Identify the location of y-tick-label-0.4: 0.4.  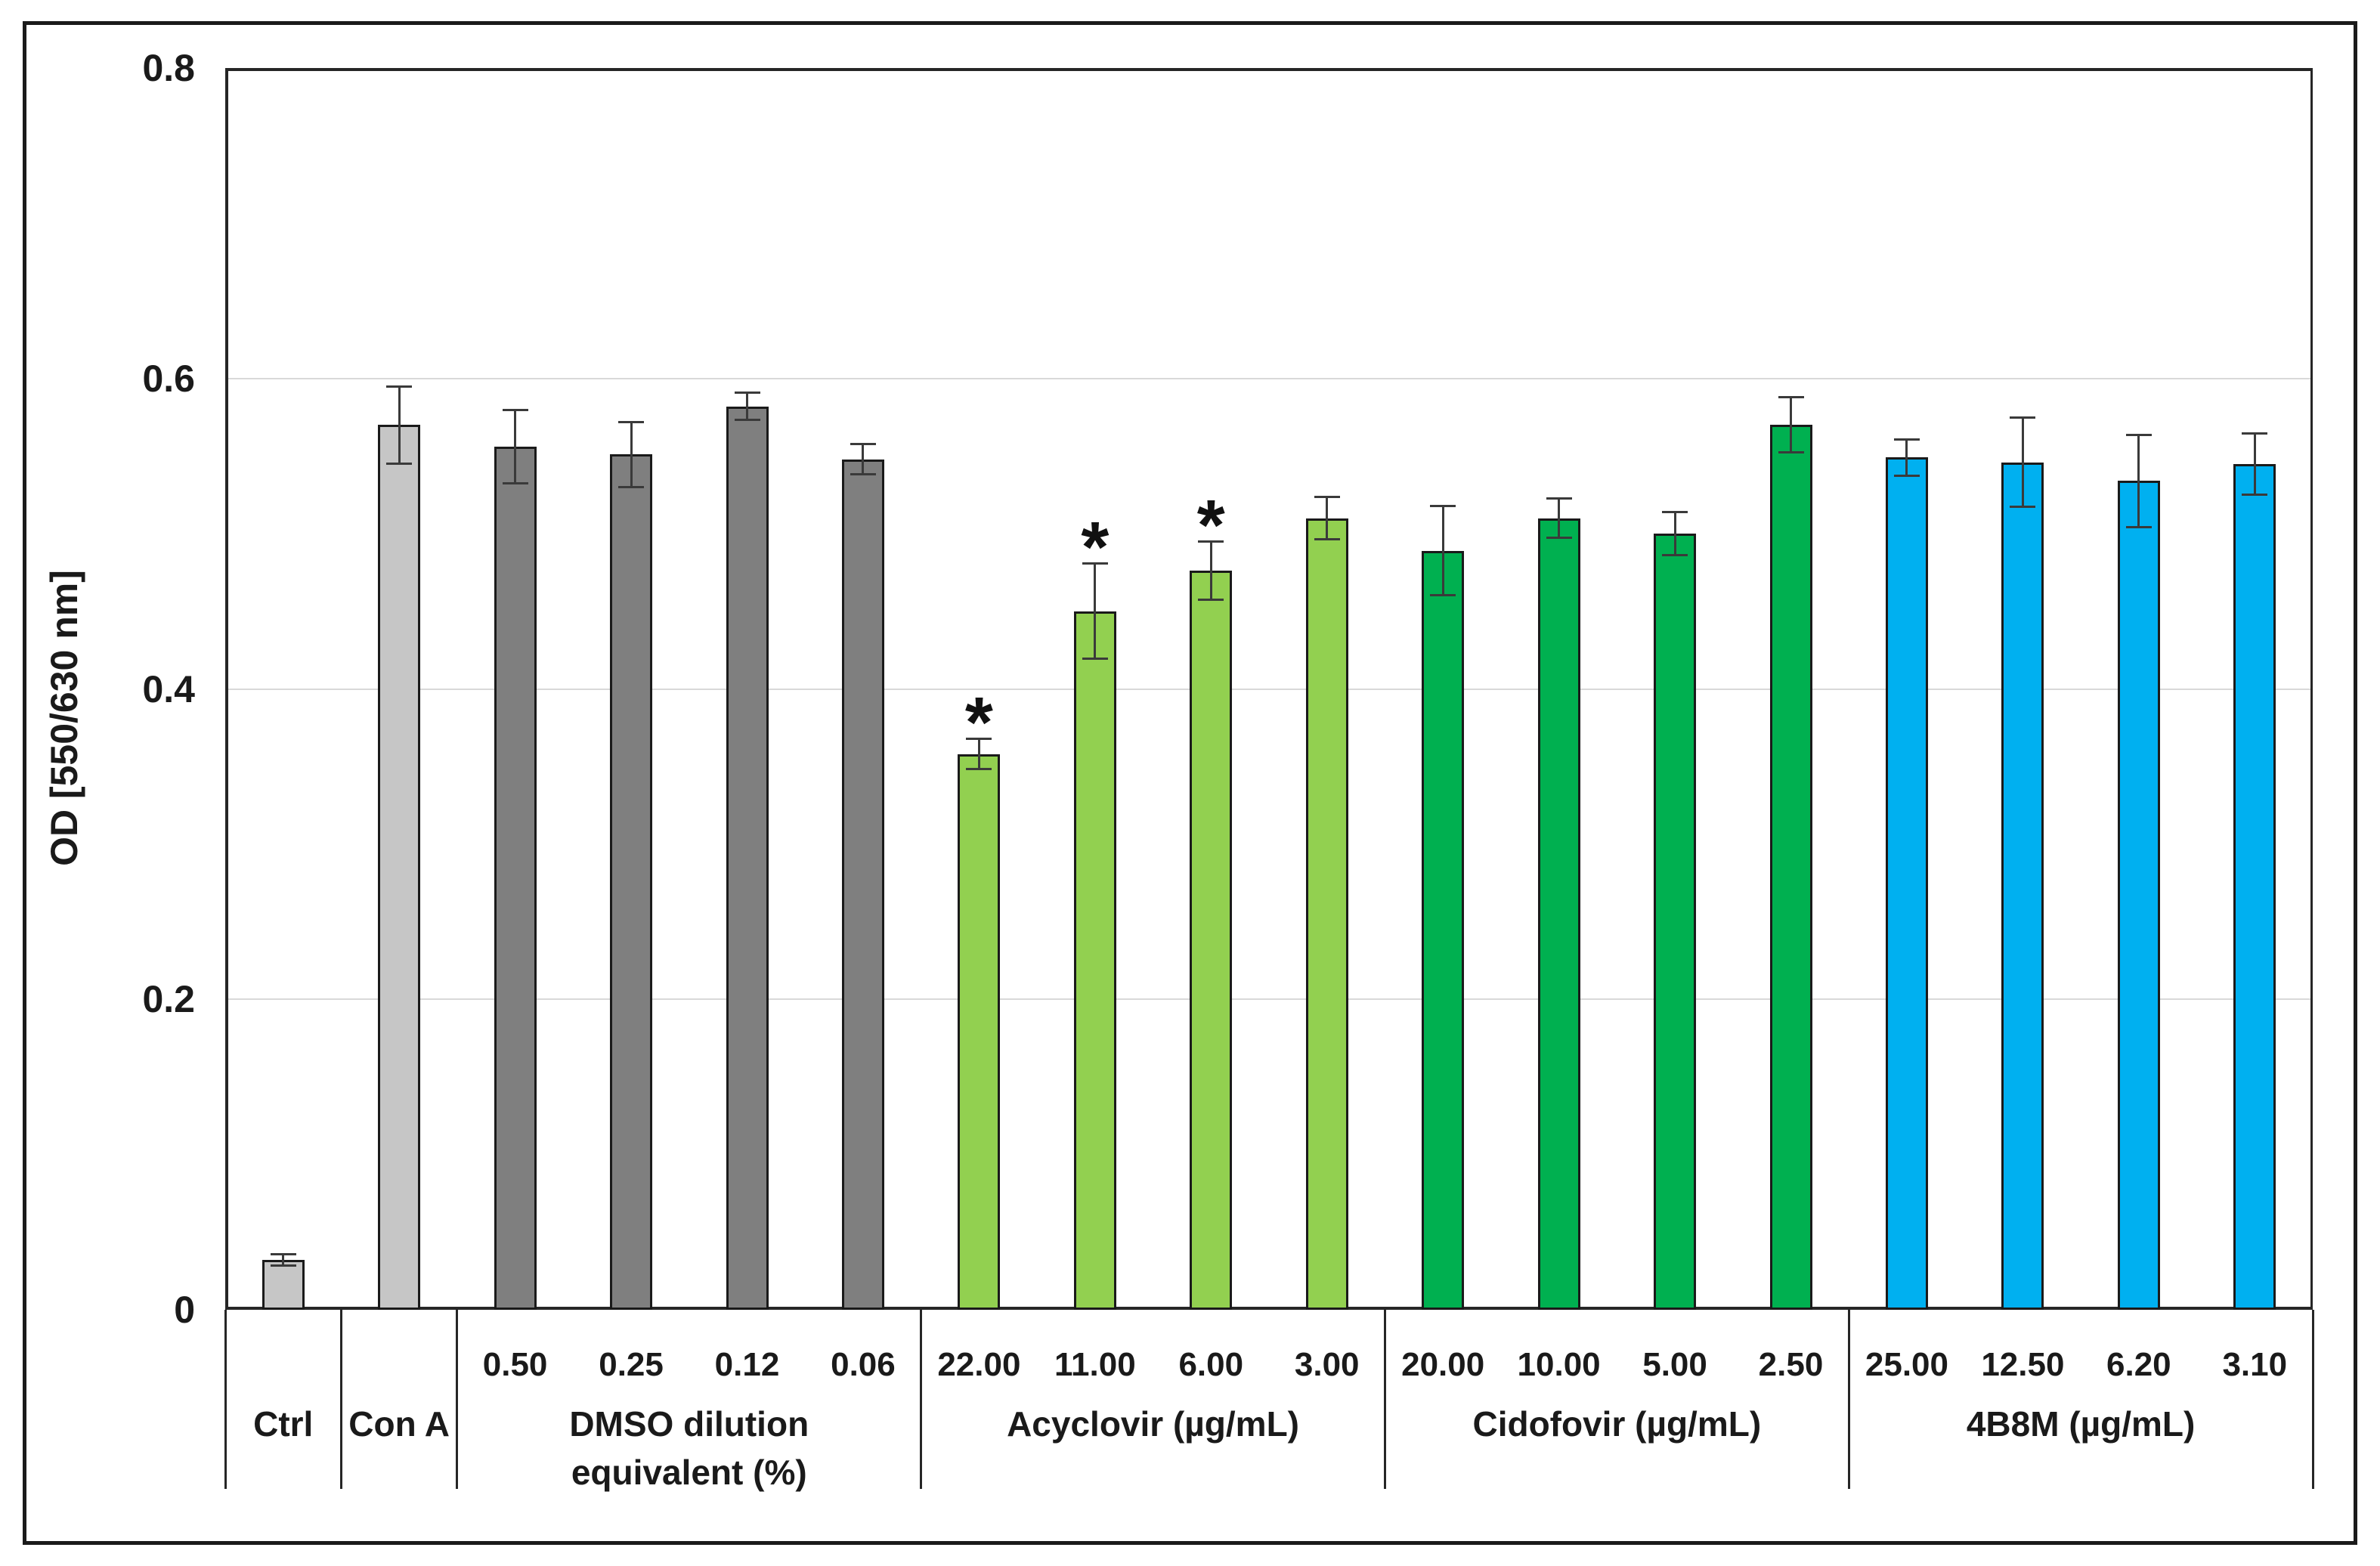
(168, 688).